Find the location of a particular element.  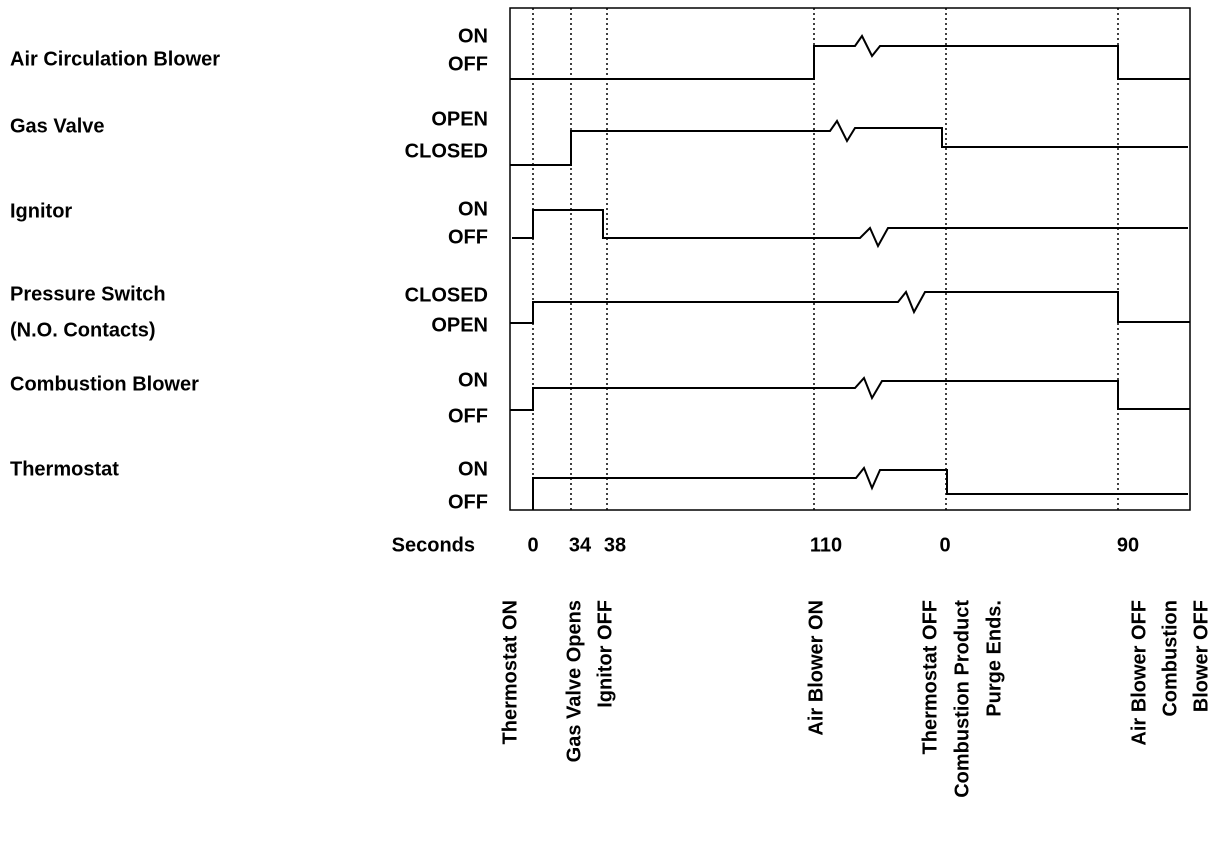

event-label: Blower OFF is located at coordinates (1201, 656).